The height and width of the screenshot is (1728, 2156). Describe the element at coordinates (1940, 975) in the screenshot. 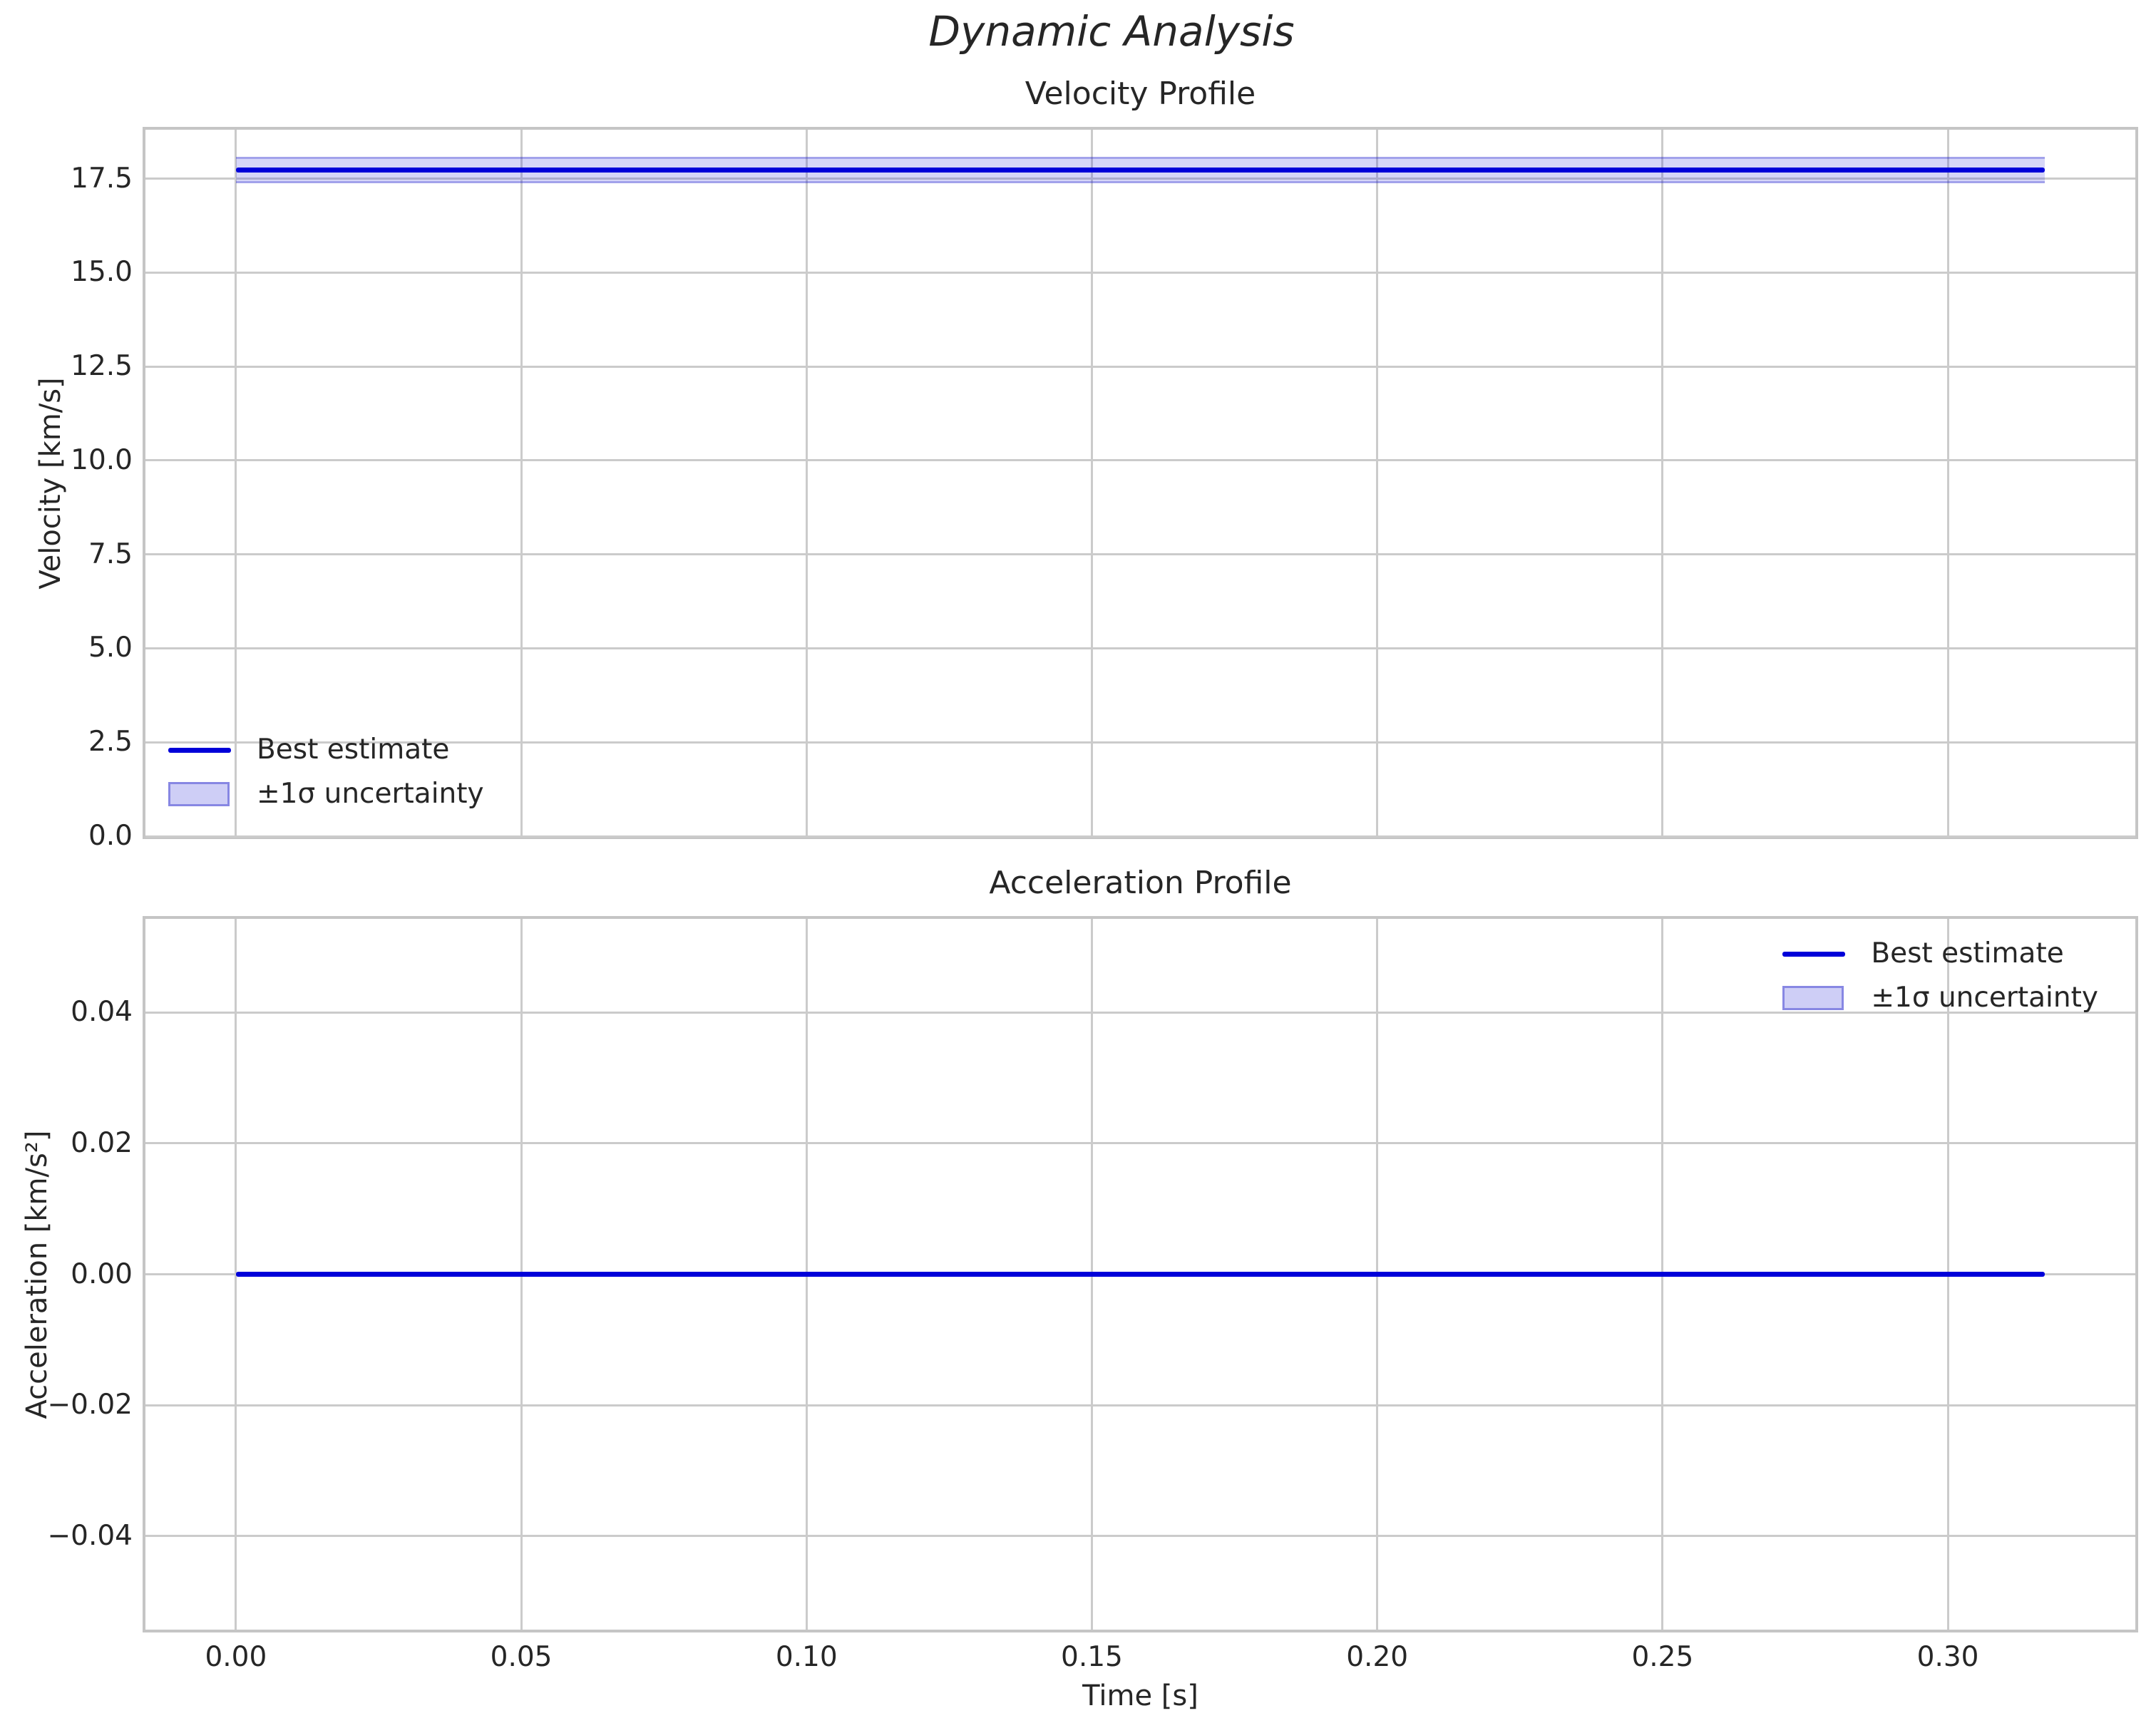

I see `acceleration-legend: Best estimate ±1σ uncertainty` at that location.